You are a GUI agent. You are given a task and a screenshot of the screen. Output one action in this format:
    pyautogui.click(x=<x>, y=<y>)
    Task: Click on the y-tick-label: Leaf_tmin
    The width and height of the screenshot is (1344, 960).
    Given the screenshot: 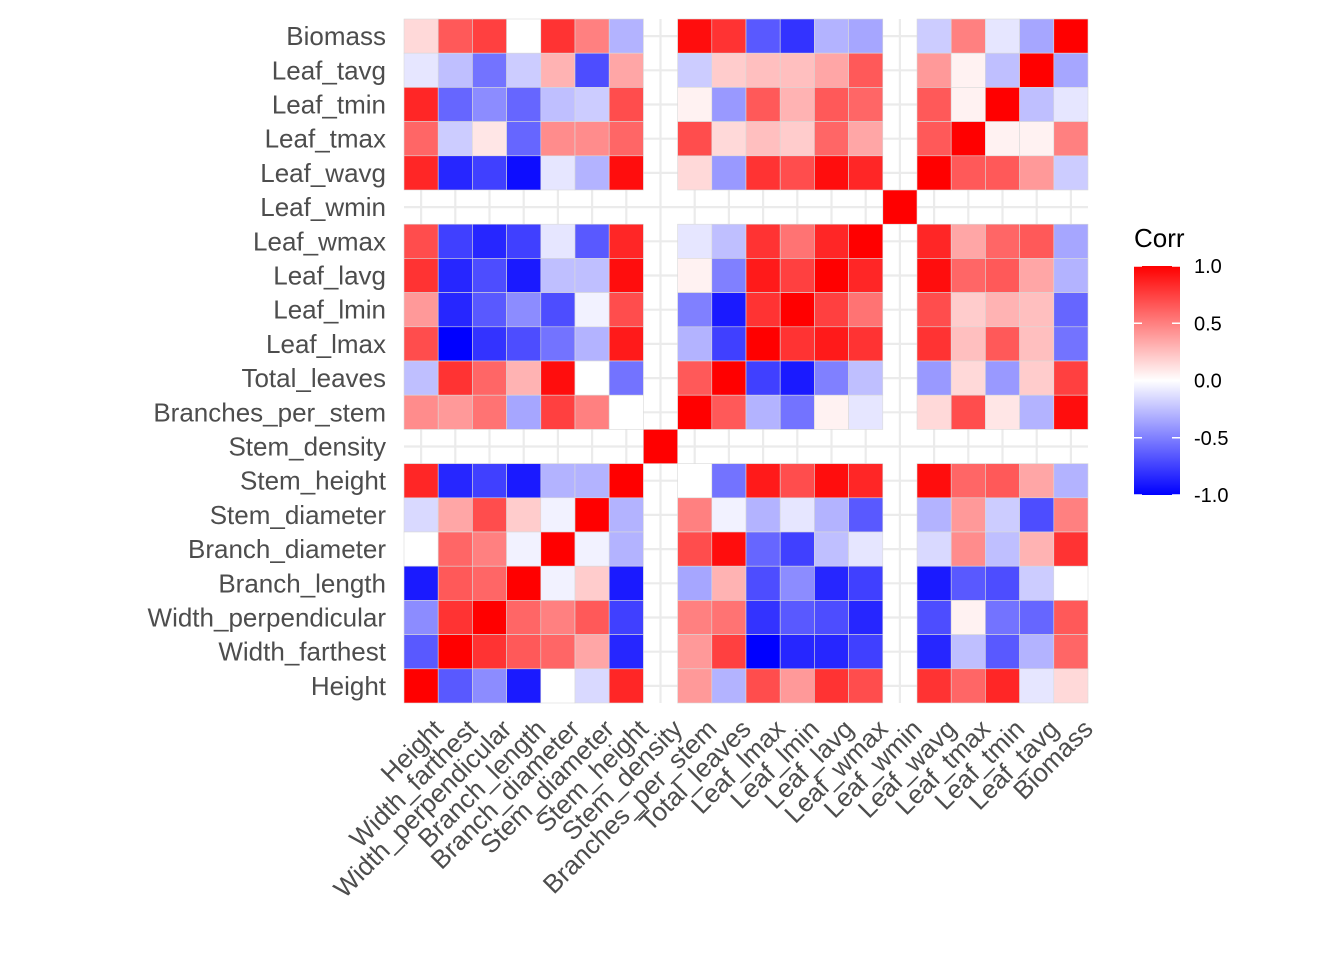 What is the action you would take?
    pyautogui.click(x=329, y=105)
    